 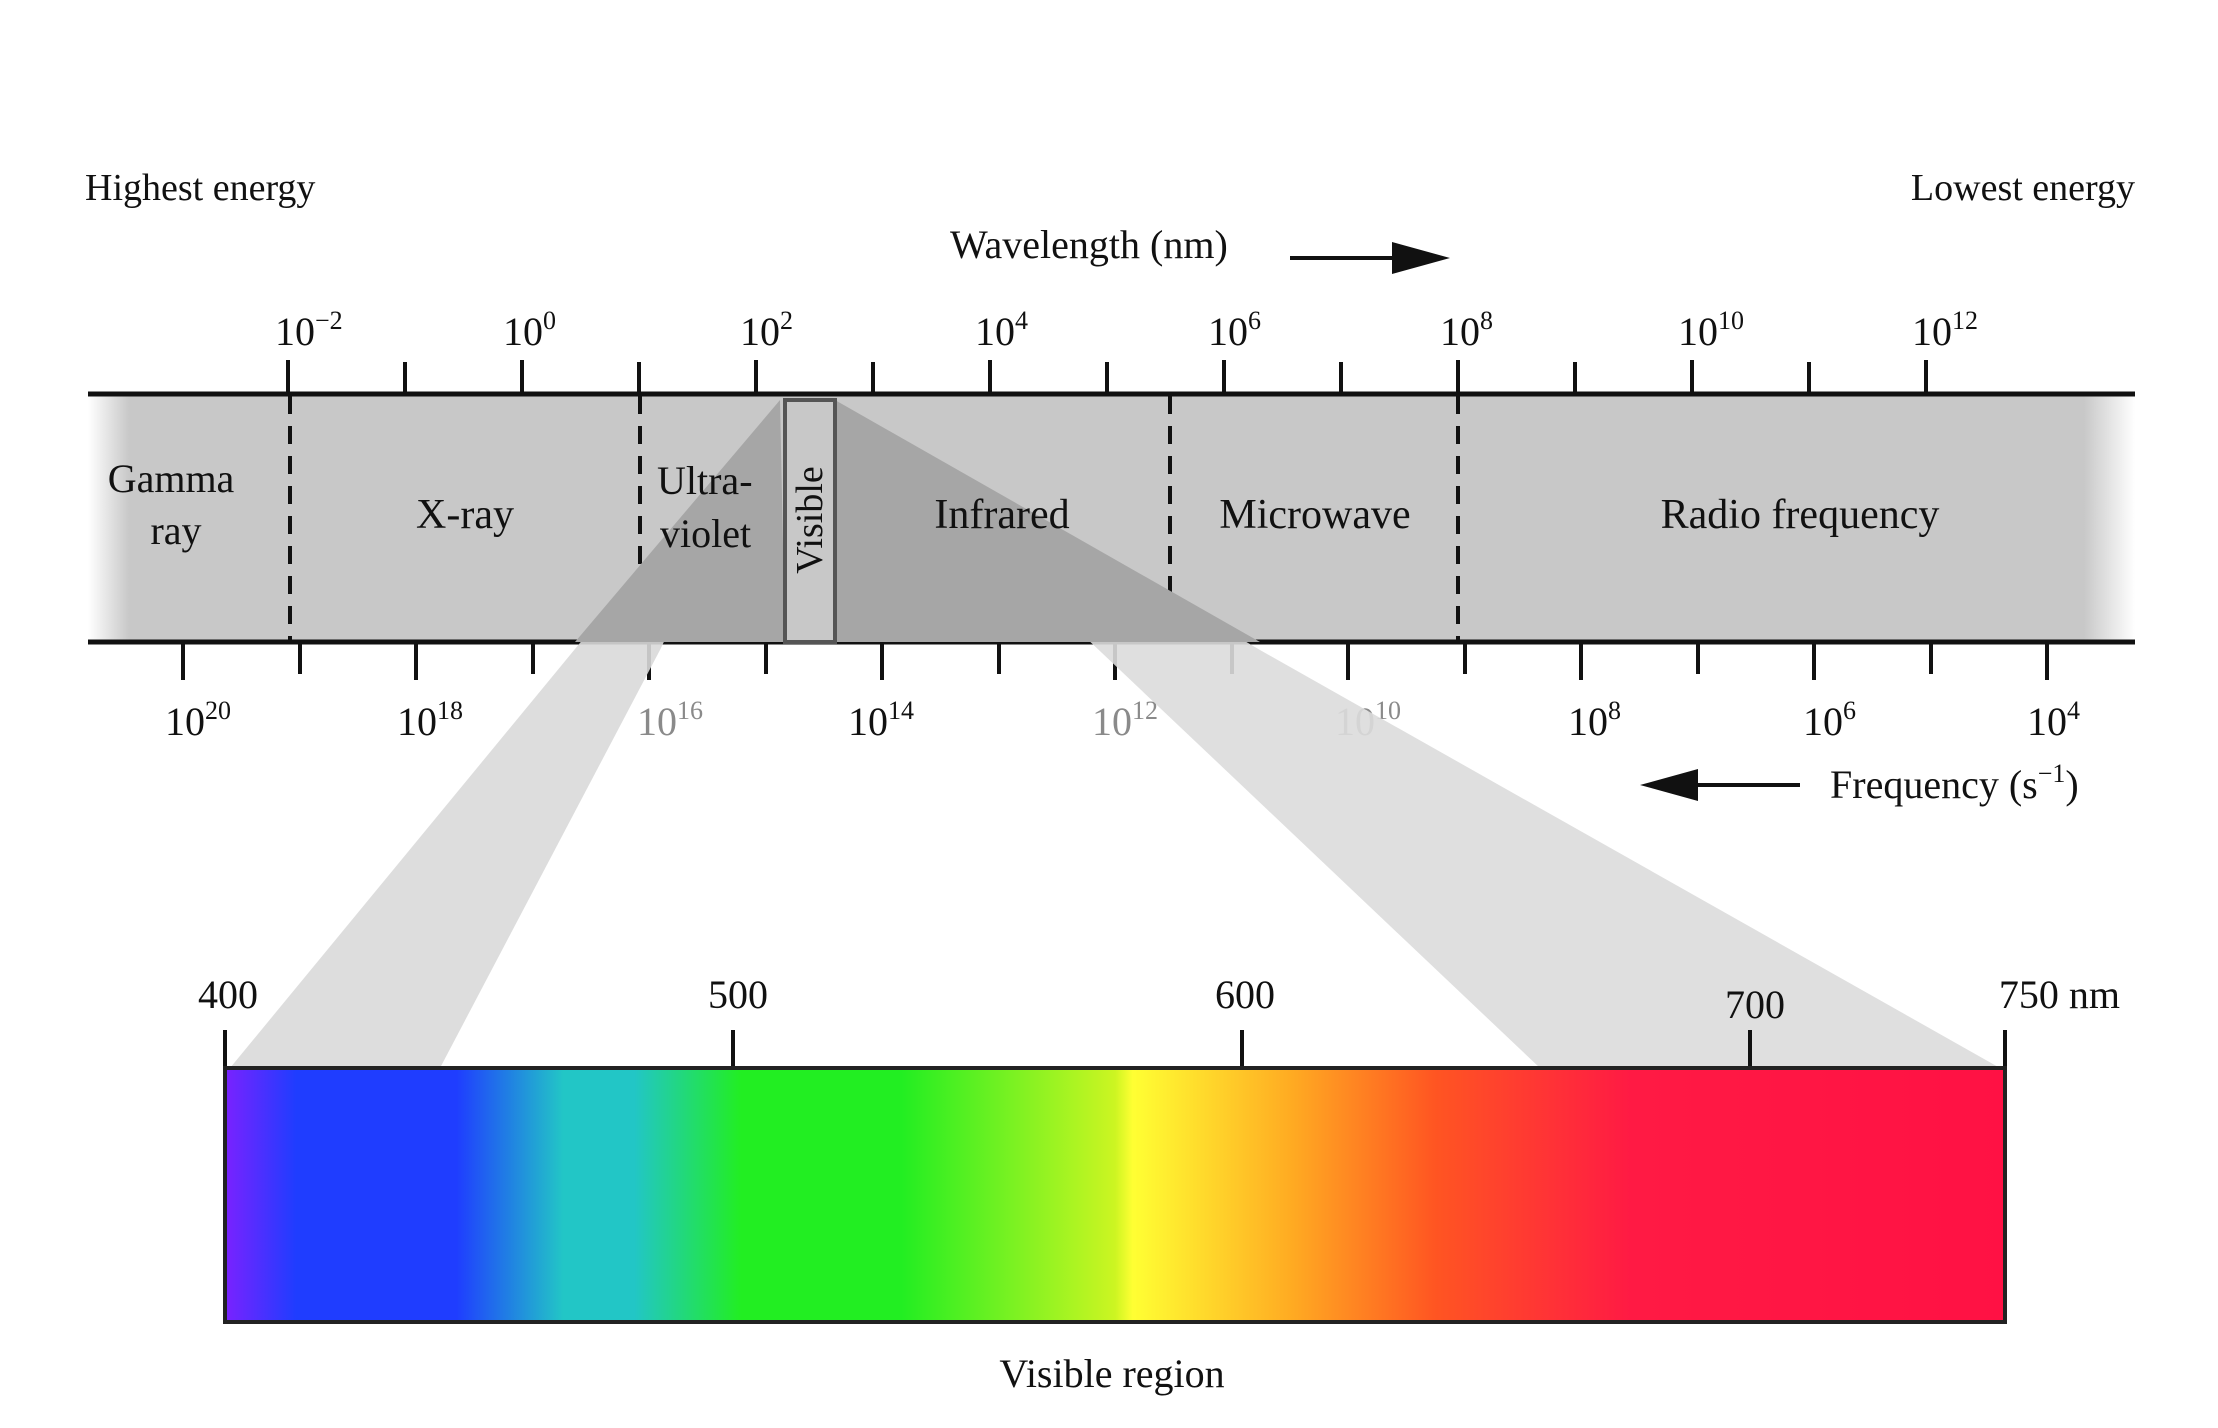 I want to click on region-label-visible: Visible, so click(x=810, y=520).